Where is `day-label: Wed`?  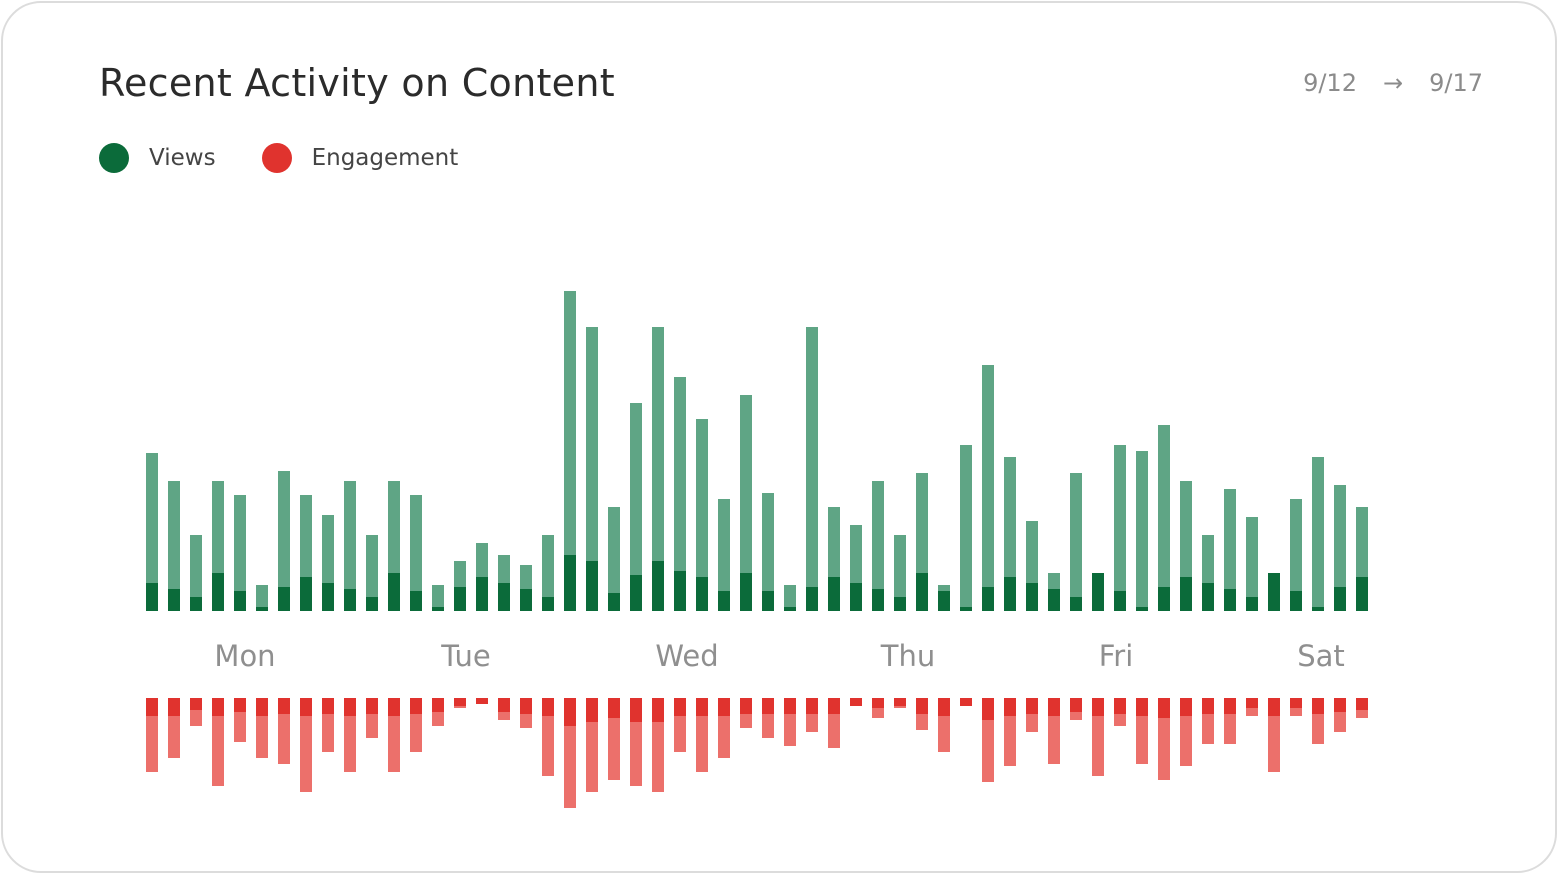
day-label: Wed is located at coordinates (686, 656).